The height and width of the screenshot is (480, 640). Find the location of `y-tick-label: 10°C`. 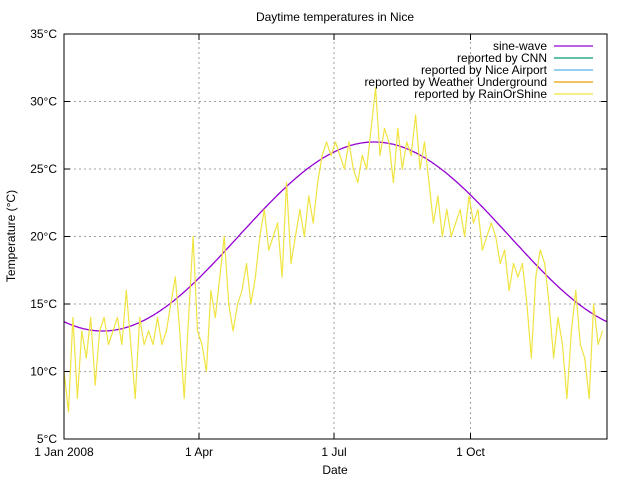

y-tick-label: 10°C is located at coordinates (43, 372).